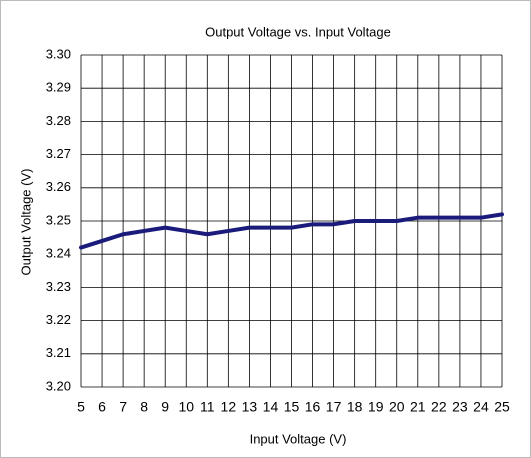  Describe the element at coordinates (58, 286) in the screenshot. I see `y-tick-label: 3.23` at that location.